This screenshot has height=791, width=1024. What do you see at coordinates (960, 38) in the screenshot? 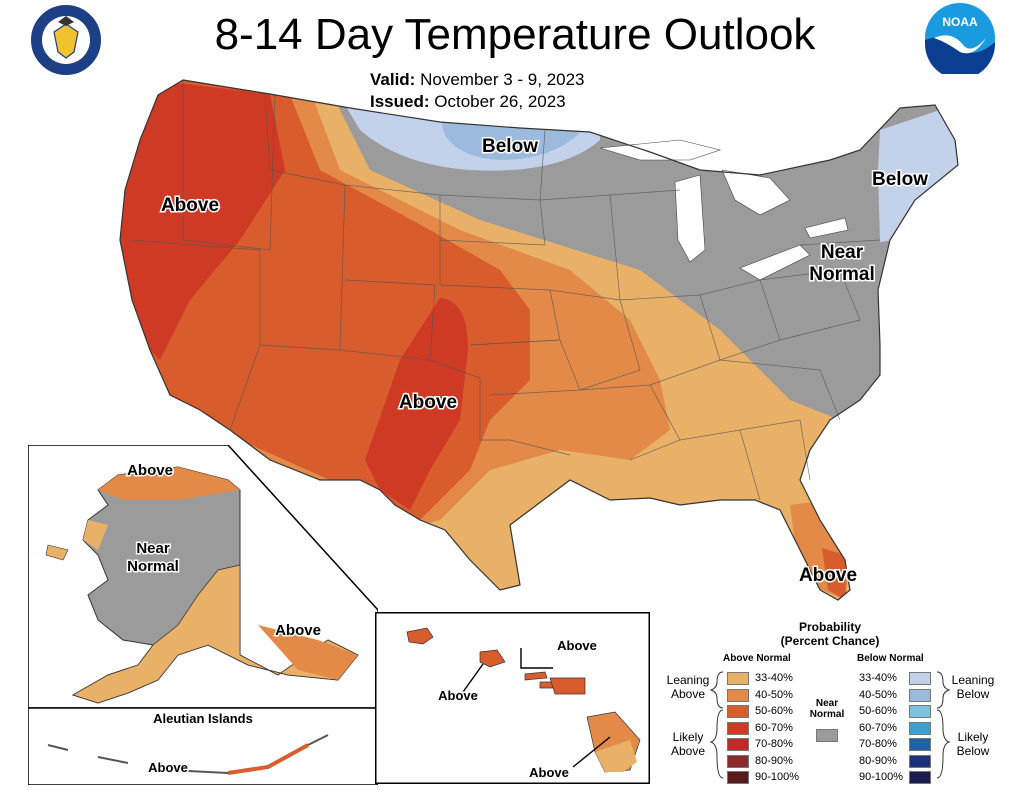
I see `noaa-logo: NOAA` at bounding box center [960, 38].